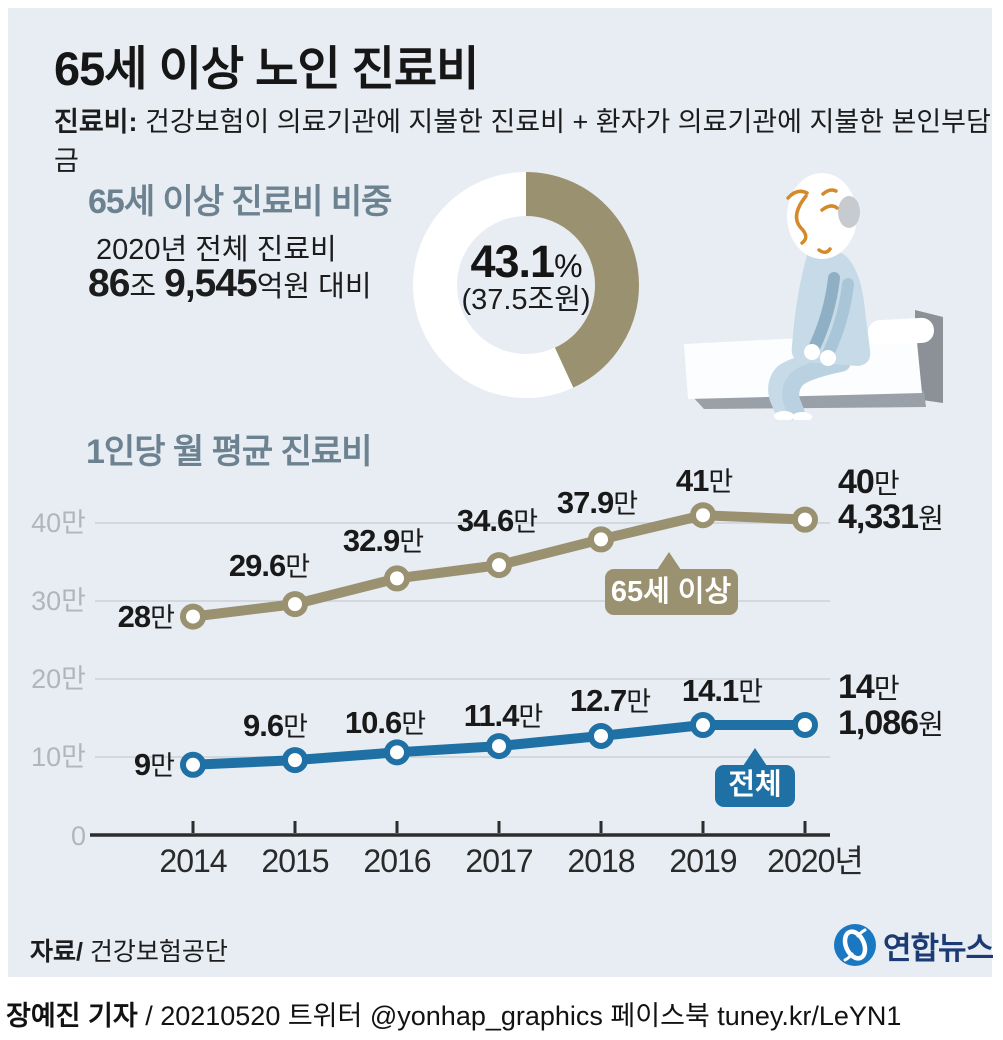  I want to click on donut-amount: (37.5조원), so click(526, 300).